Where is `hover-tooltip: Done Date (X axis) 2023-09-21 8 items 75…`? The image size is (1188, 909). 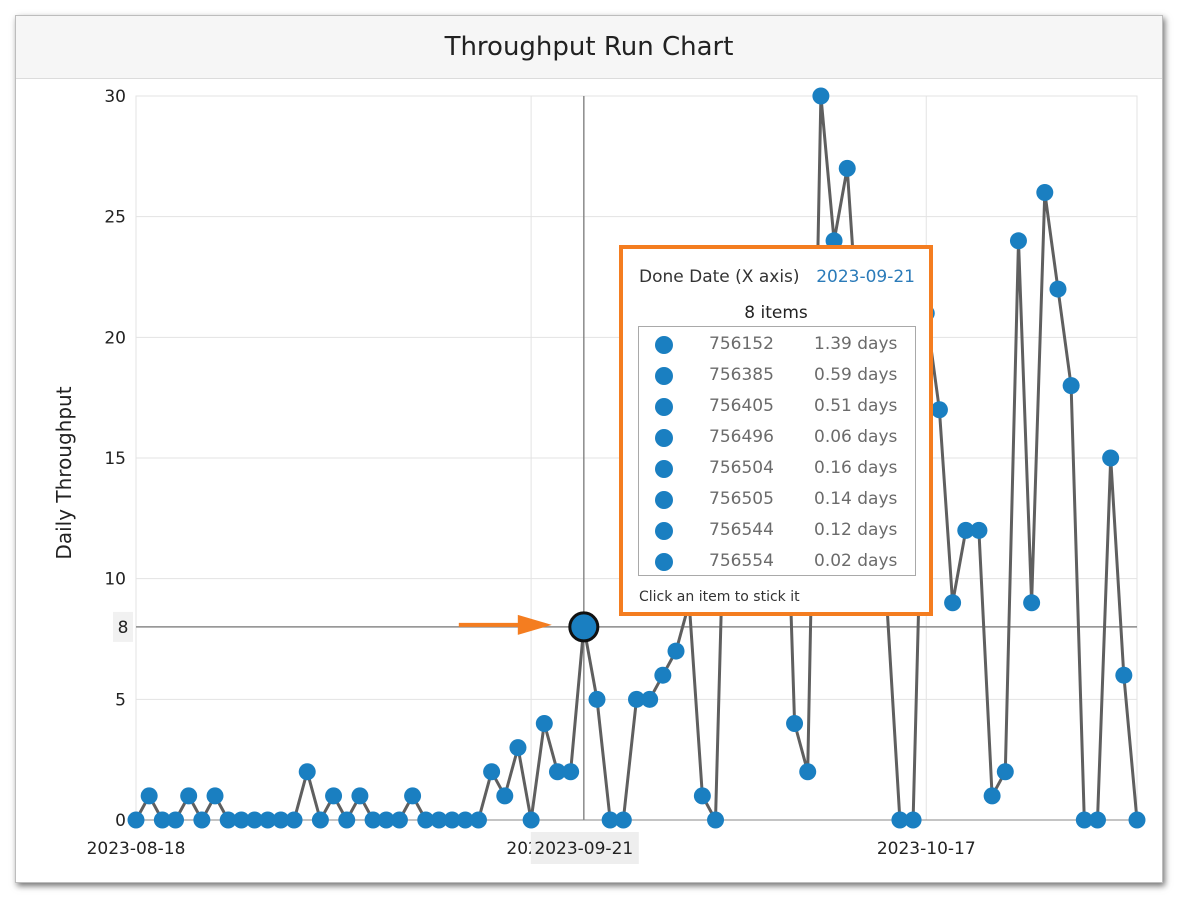
hover-tooltip: Done Date (X axis) 2023-09-21 8 items 75… is located at coordinates (776, 430).